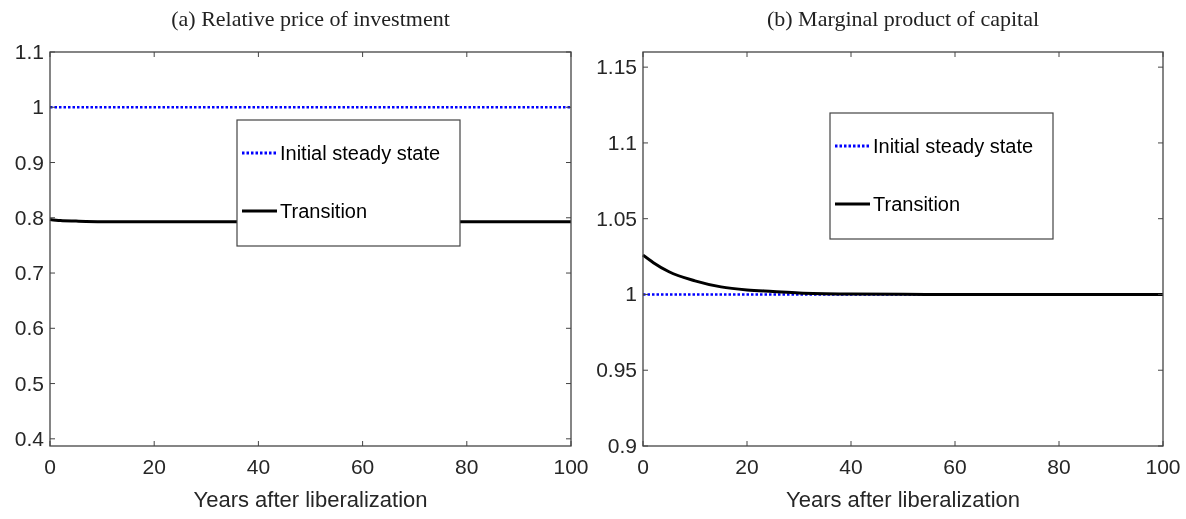 The image size is (1186, 519). I want to click on chart-title: (a) Relative price of investment, so click(310, 18).